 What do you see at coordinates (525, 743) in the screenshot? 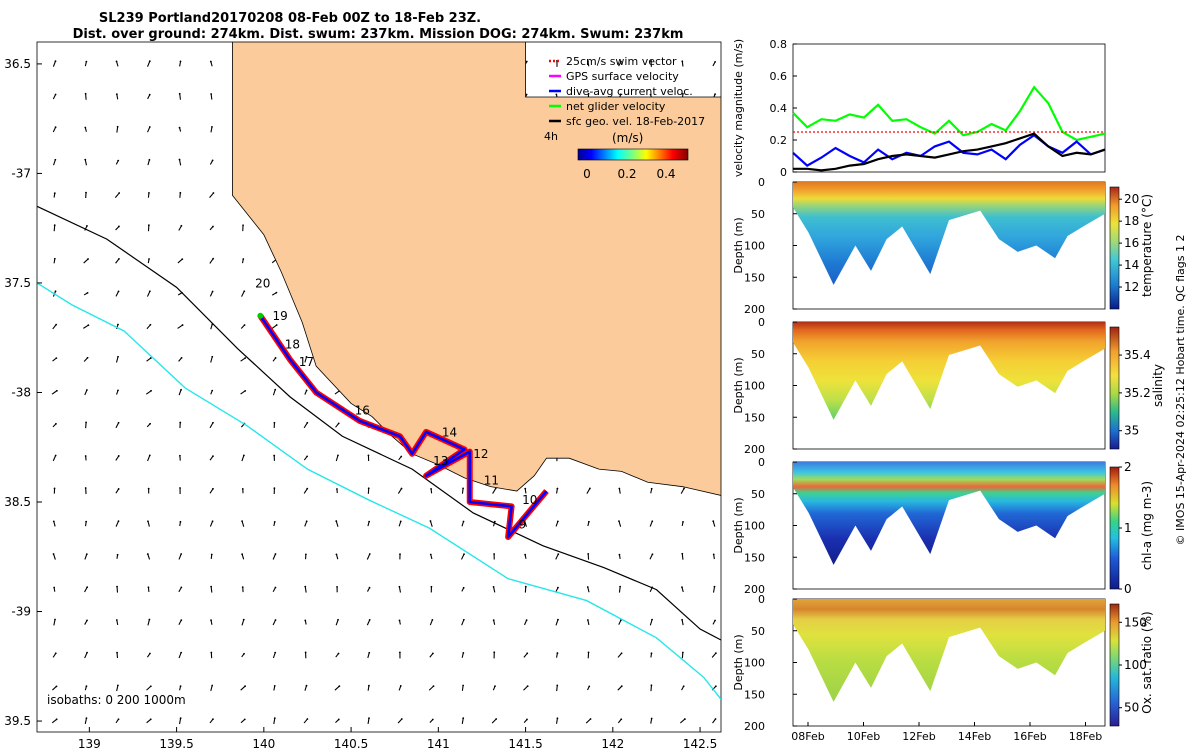
I see `map-x-tick-label: 141.5` at bounding box center [525, 743].